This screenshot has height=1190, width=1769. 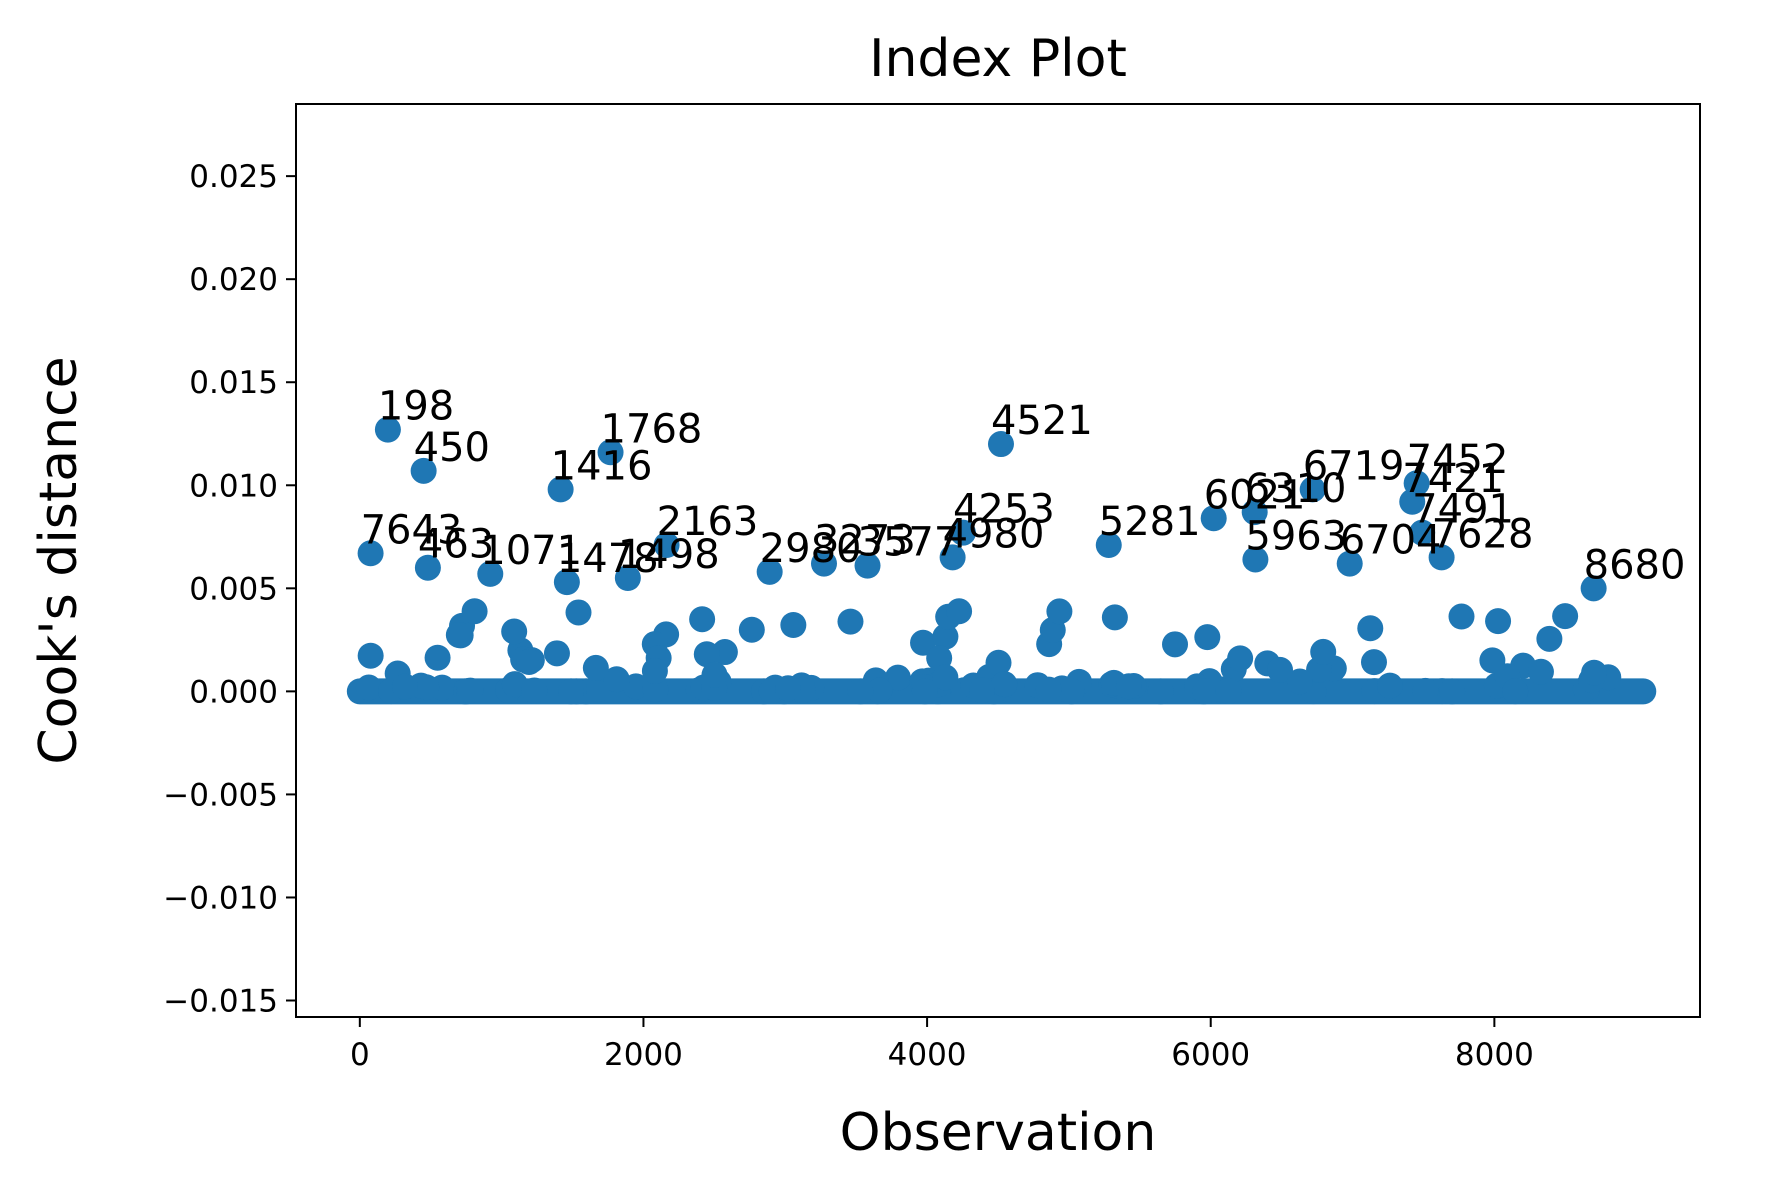 I want to click on y-tick-label: 0.025, so click(x=233, y=177).